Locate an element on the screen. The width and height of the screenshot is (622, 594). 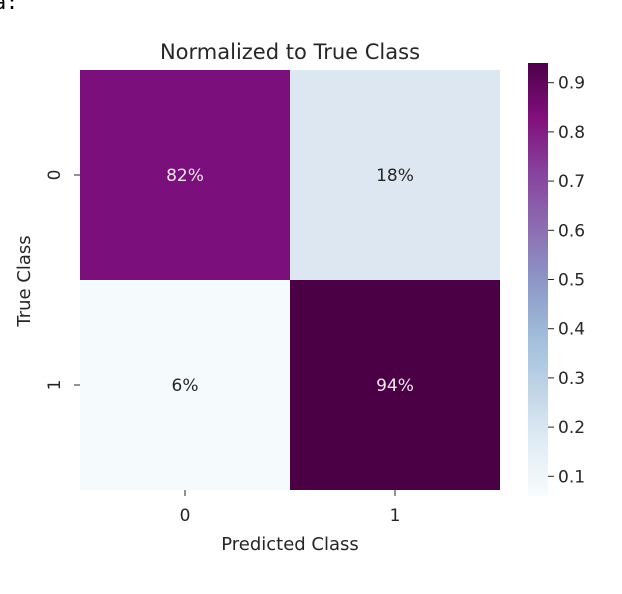
cell-label-r0-c1: 18% is located at coordinates (395, 176).